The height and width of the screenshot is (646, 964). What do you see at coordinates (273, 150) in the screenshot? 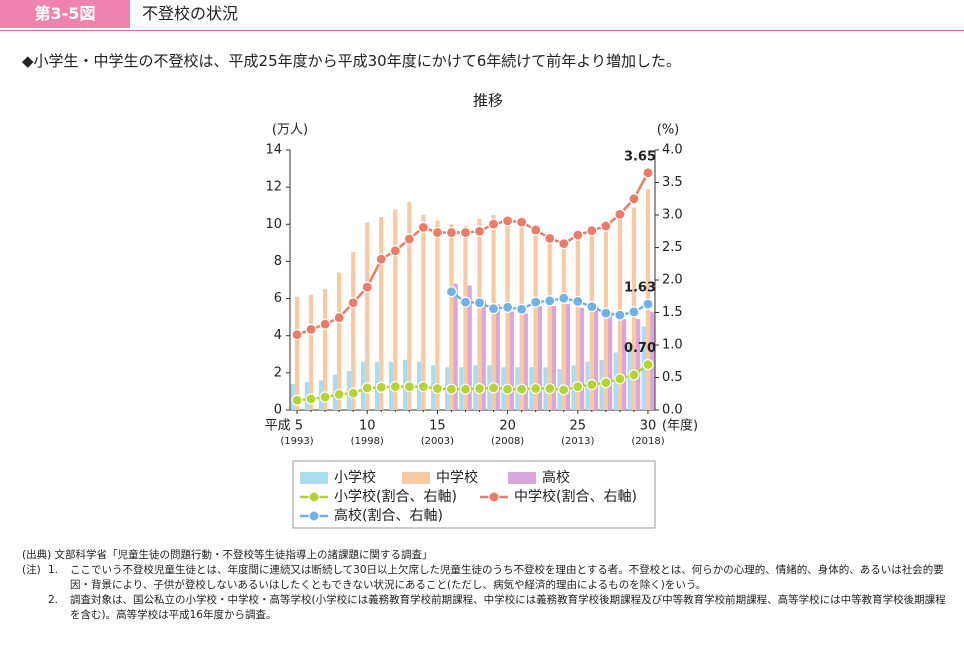
I see `y-tick-label: 14` at bounding box center [273, 150].